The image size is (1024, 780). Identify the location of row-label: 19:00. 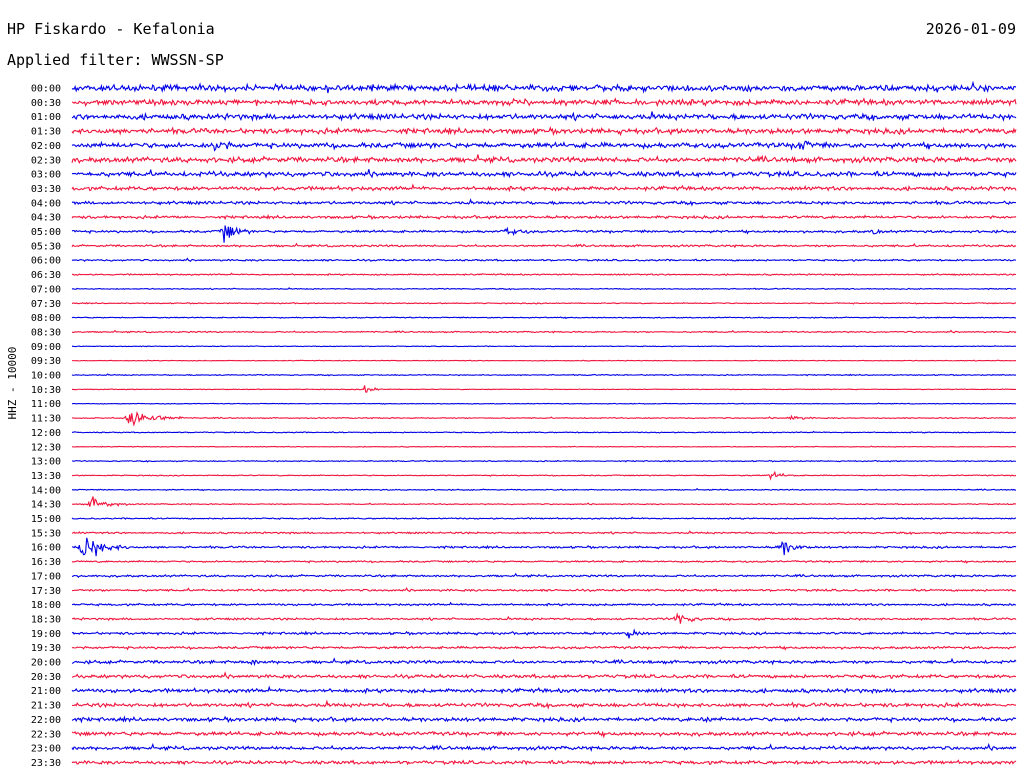
(46, 634).